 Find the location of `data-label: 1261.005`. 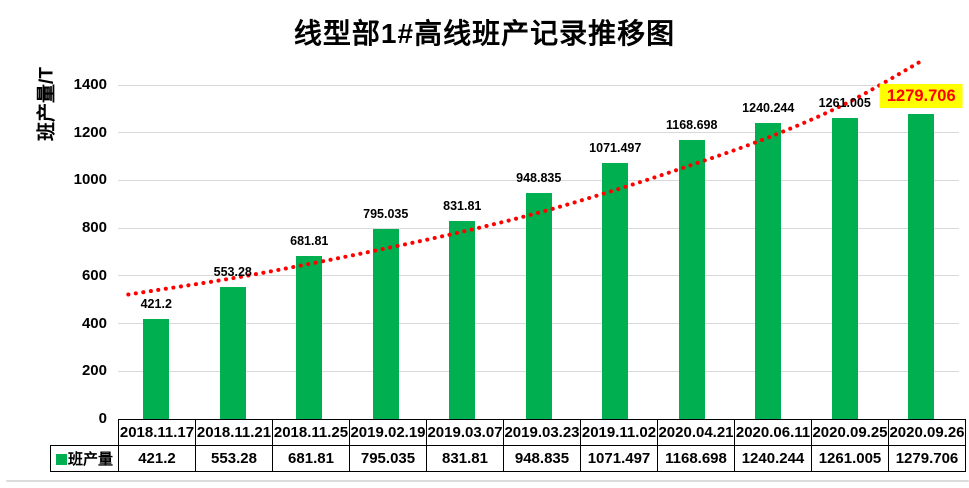

data-label: 1261.005 is located at coordinates (844, 103).